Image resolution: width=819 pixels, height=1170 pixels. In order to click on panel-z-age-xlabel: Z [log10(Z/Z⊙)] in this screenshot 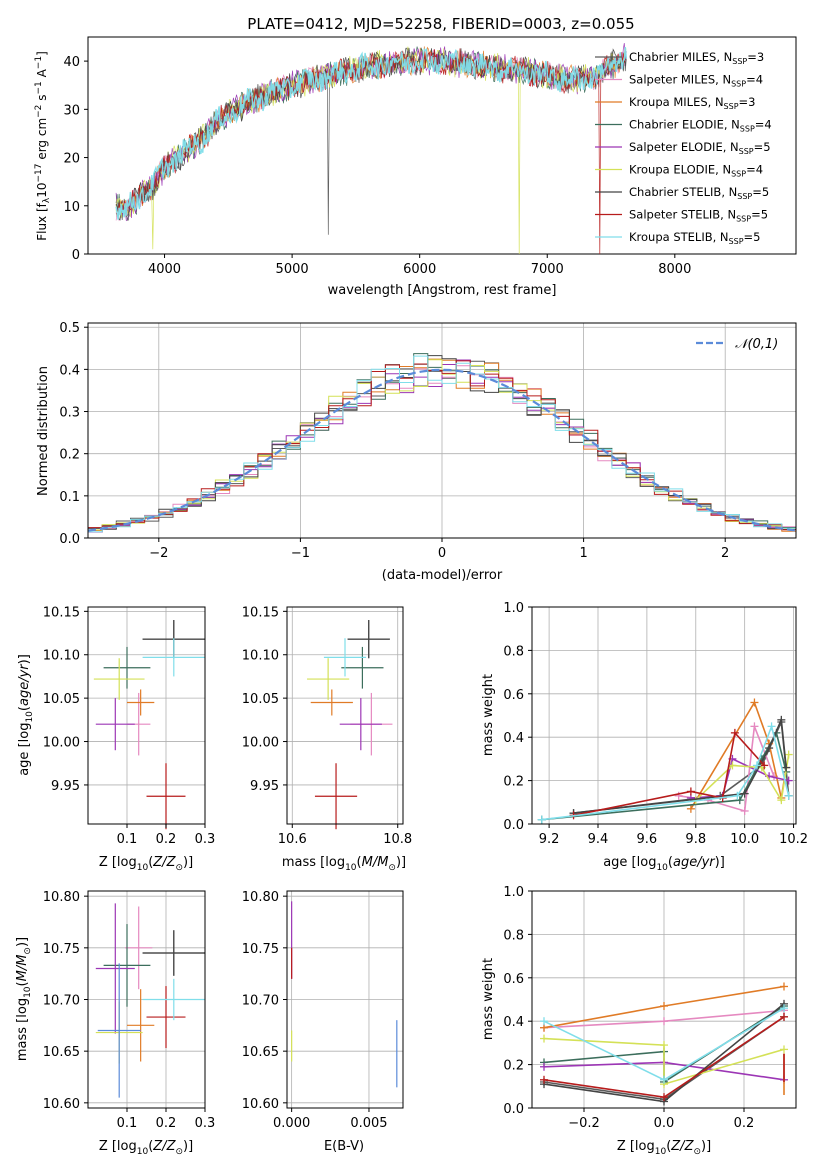, I will do `click(146, 864)`.